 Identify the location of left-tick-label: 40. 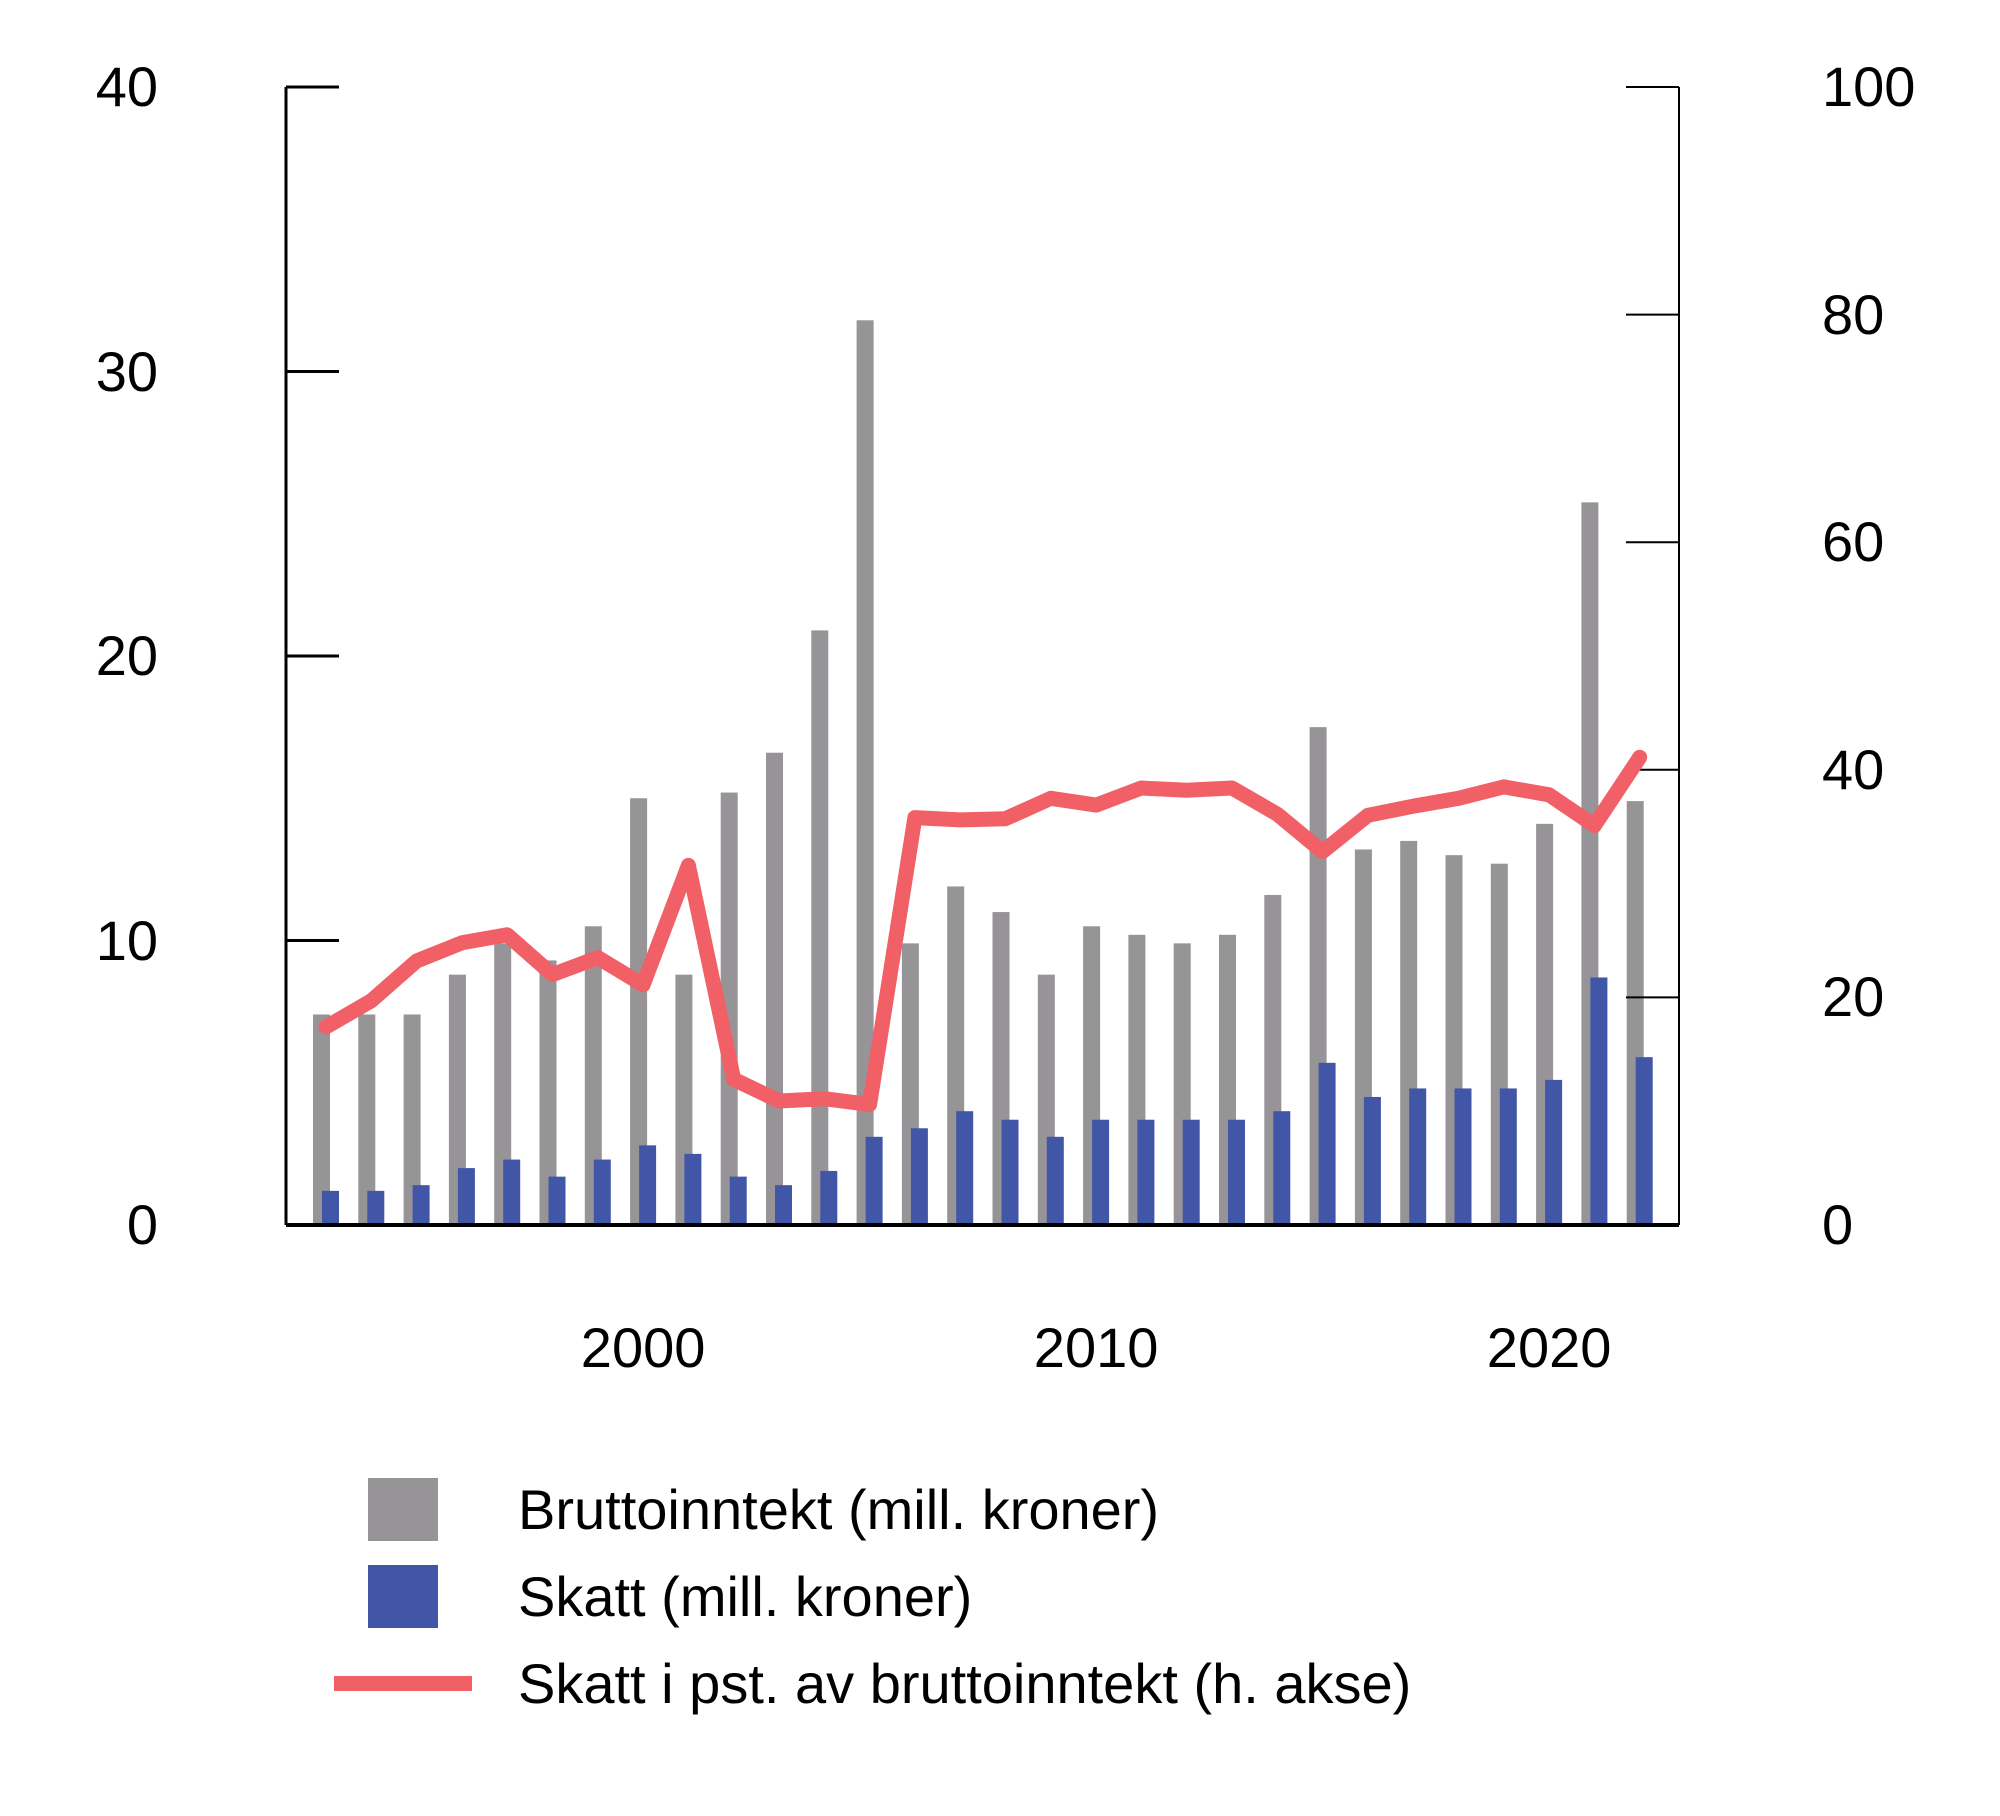
(126, 86).